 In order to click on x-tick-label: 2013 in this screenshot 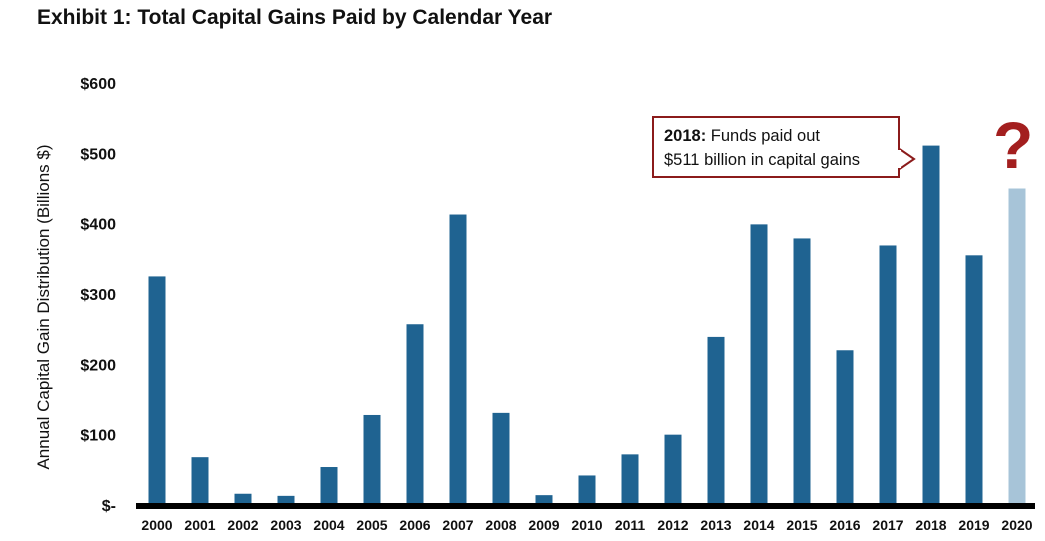, I will do `click(715, 525)`.